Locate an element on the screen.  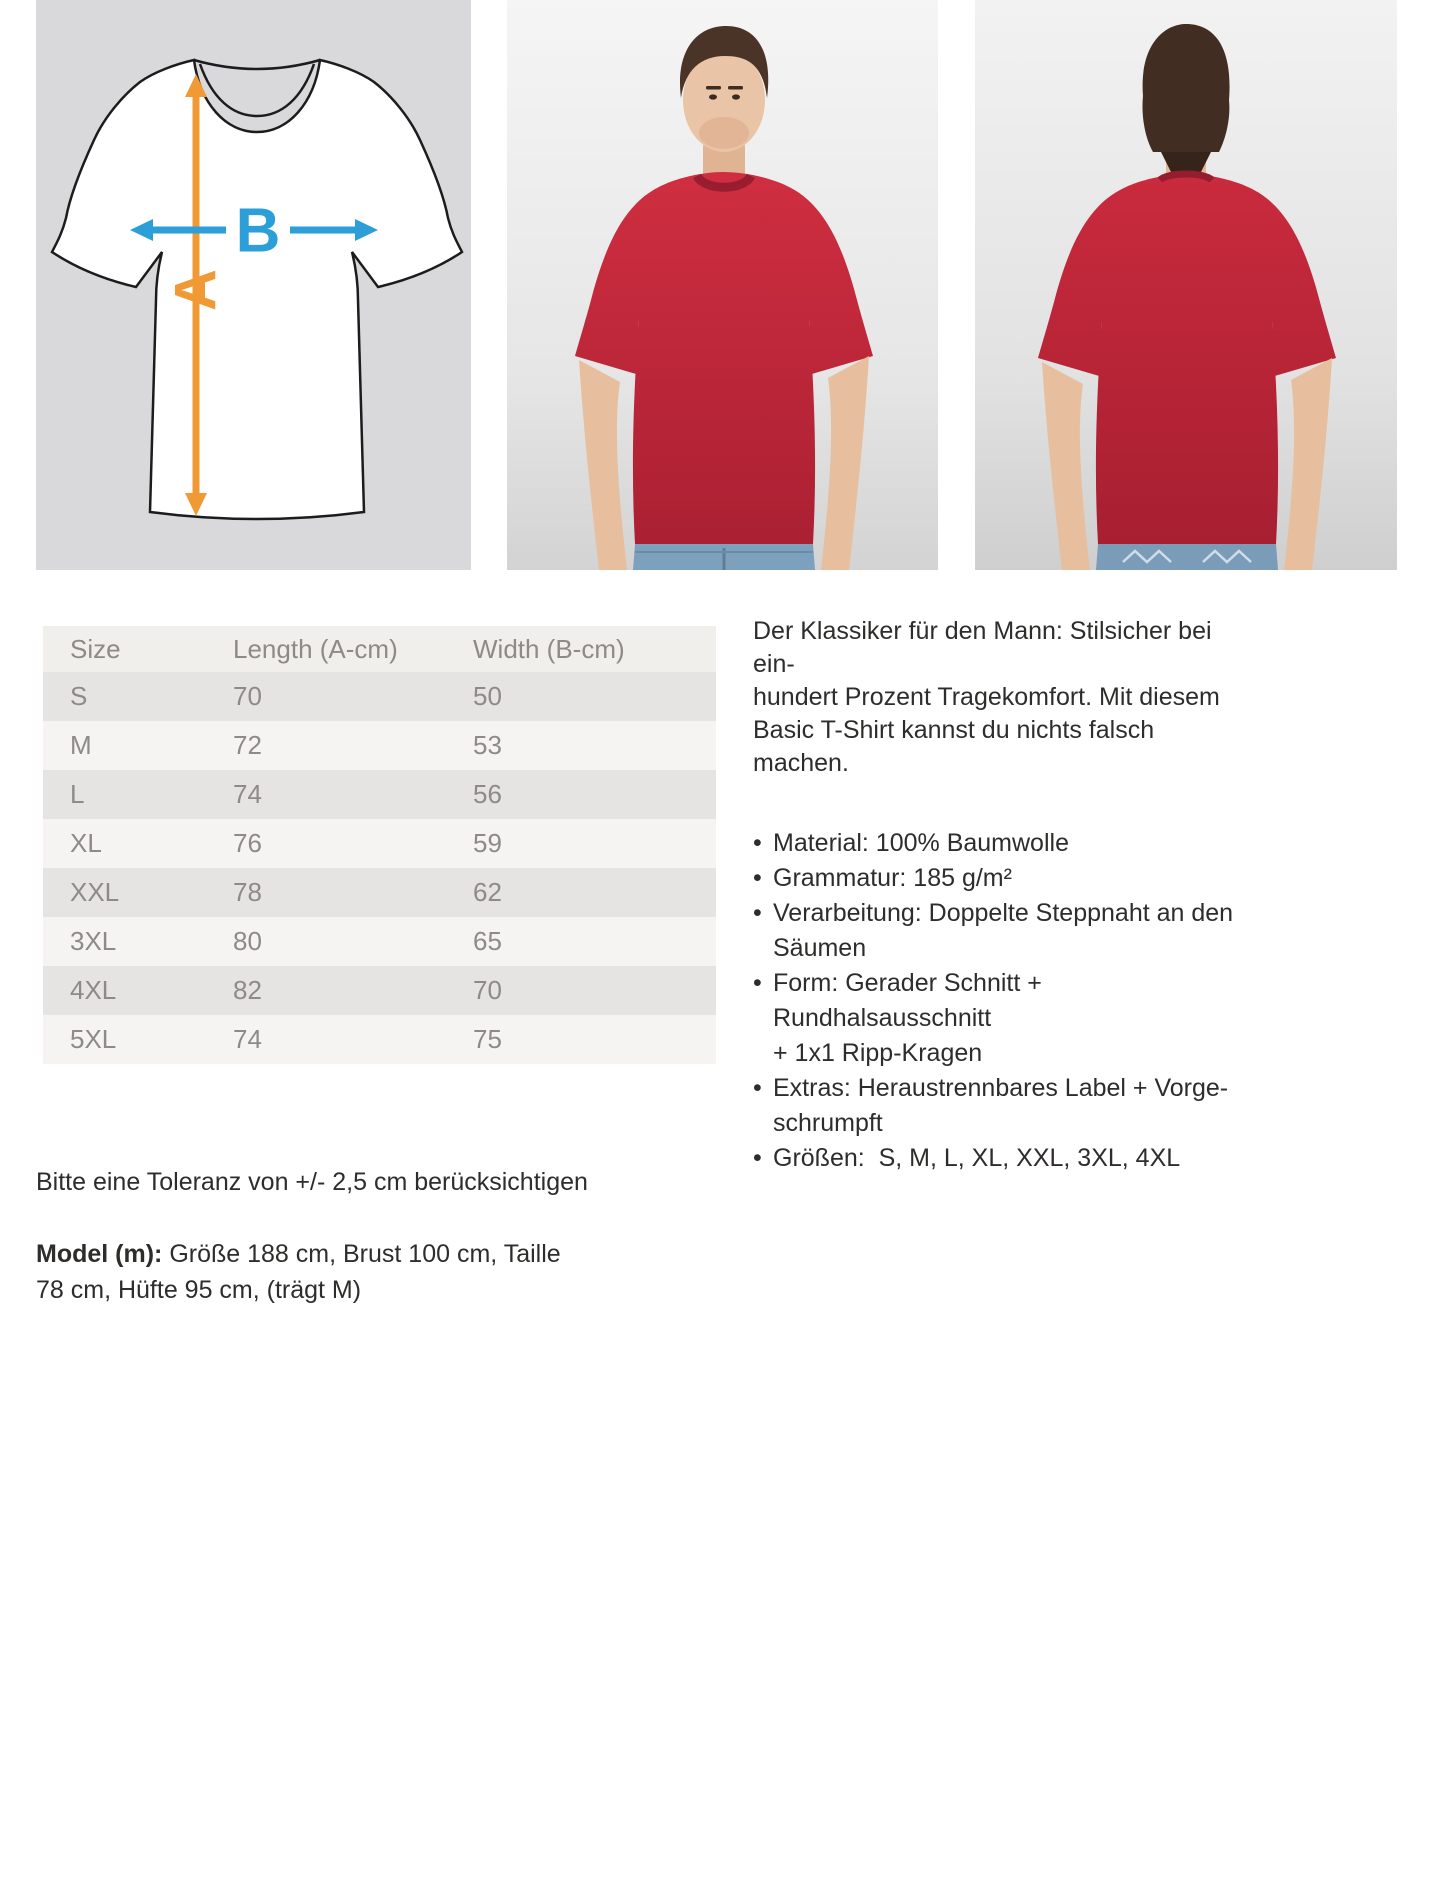
cell-size: 5XL is located at coordinates (93, 1039).